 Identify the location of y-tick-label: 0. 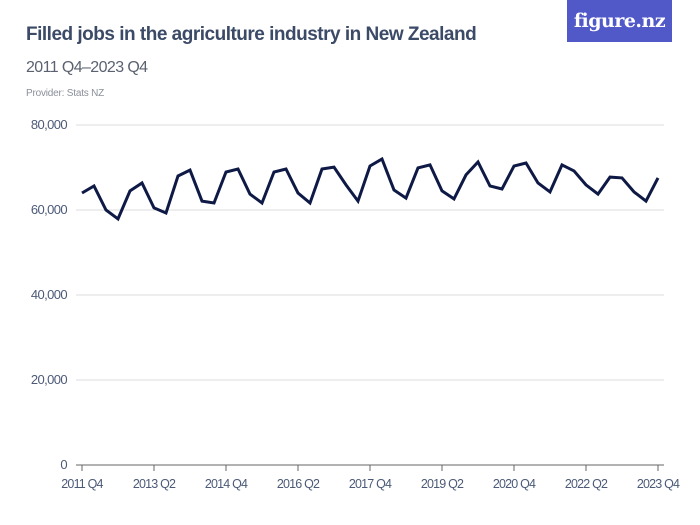
(63, 464).